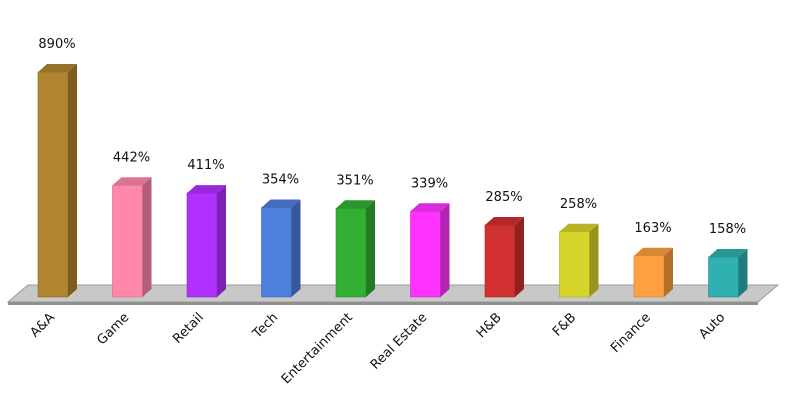  I want to click on value-label: 351%, so click(354, 180).